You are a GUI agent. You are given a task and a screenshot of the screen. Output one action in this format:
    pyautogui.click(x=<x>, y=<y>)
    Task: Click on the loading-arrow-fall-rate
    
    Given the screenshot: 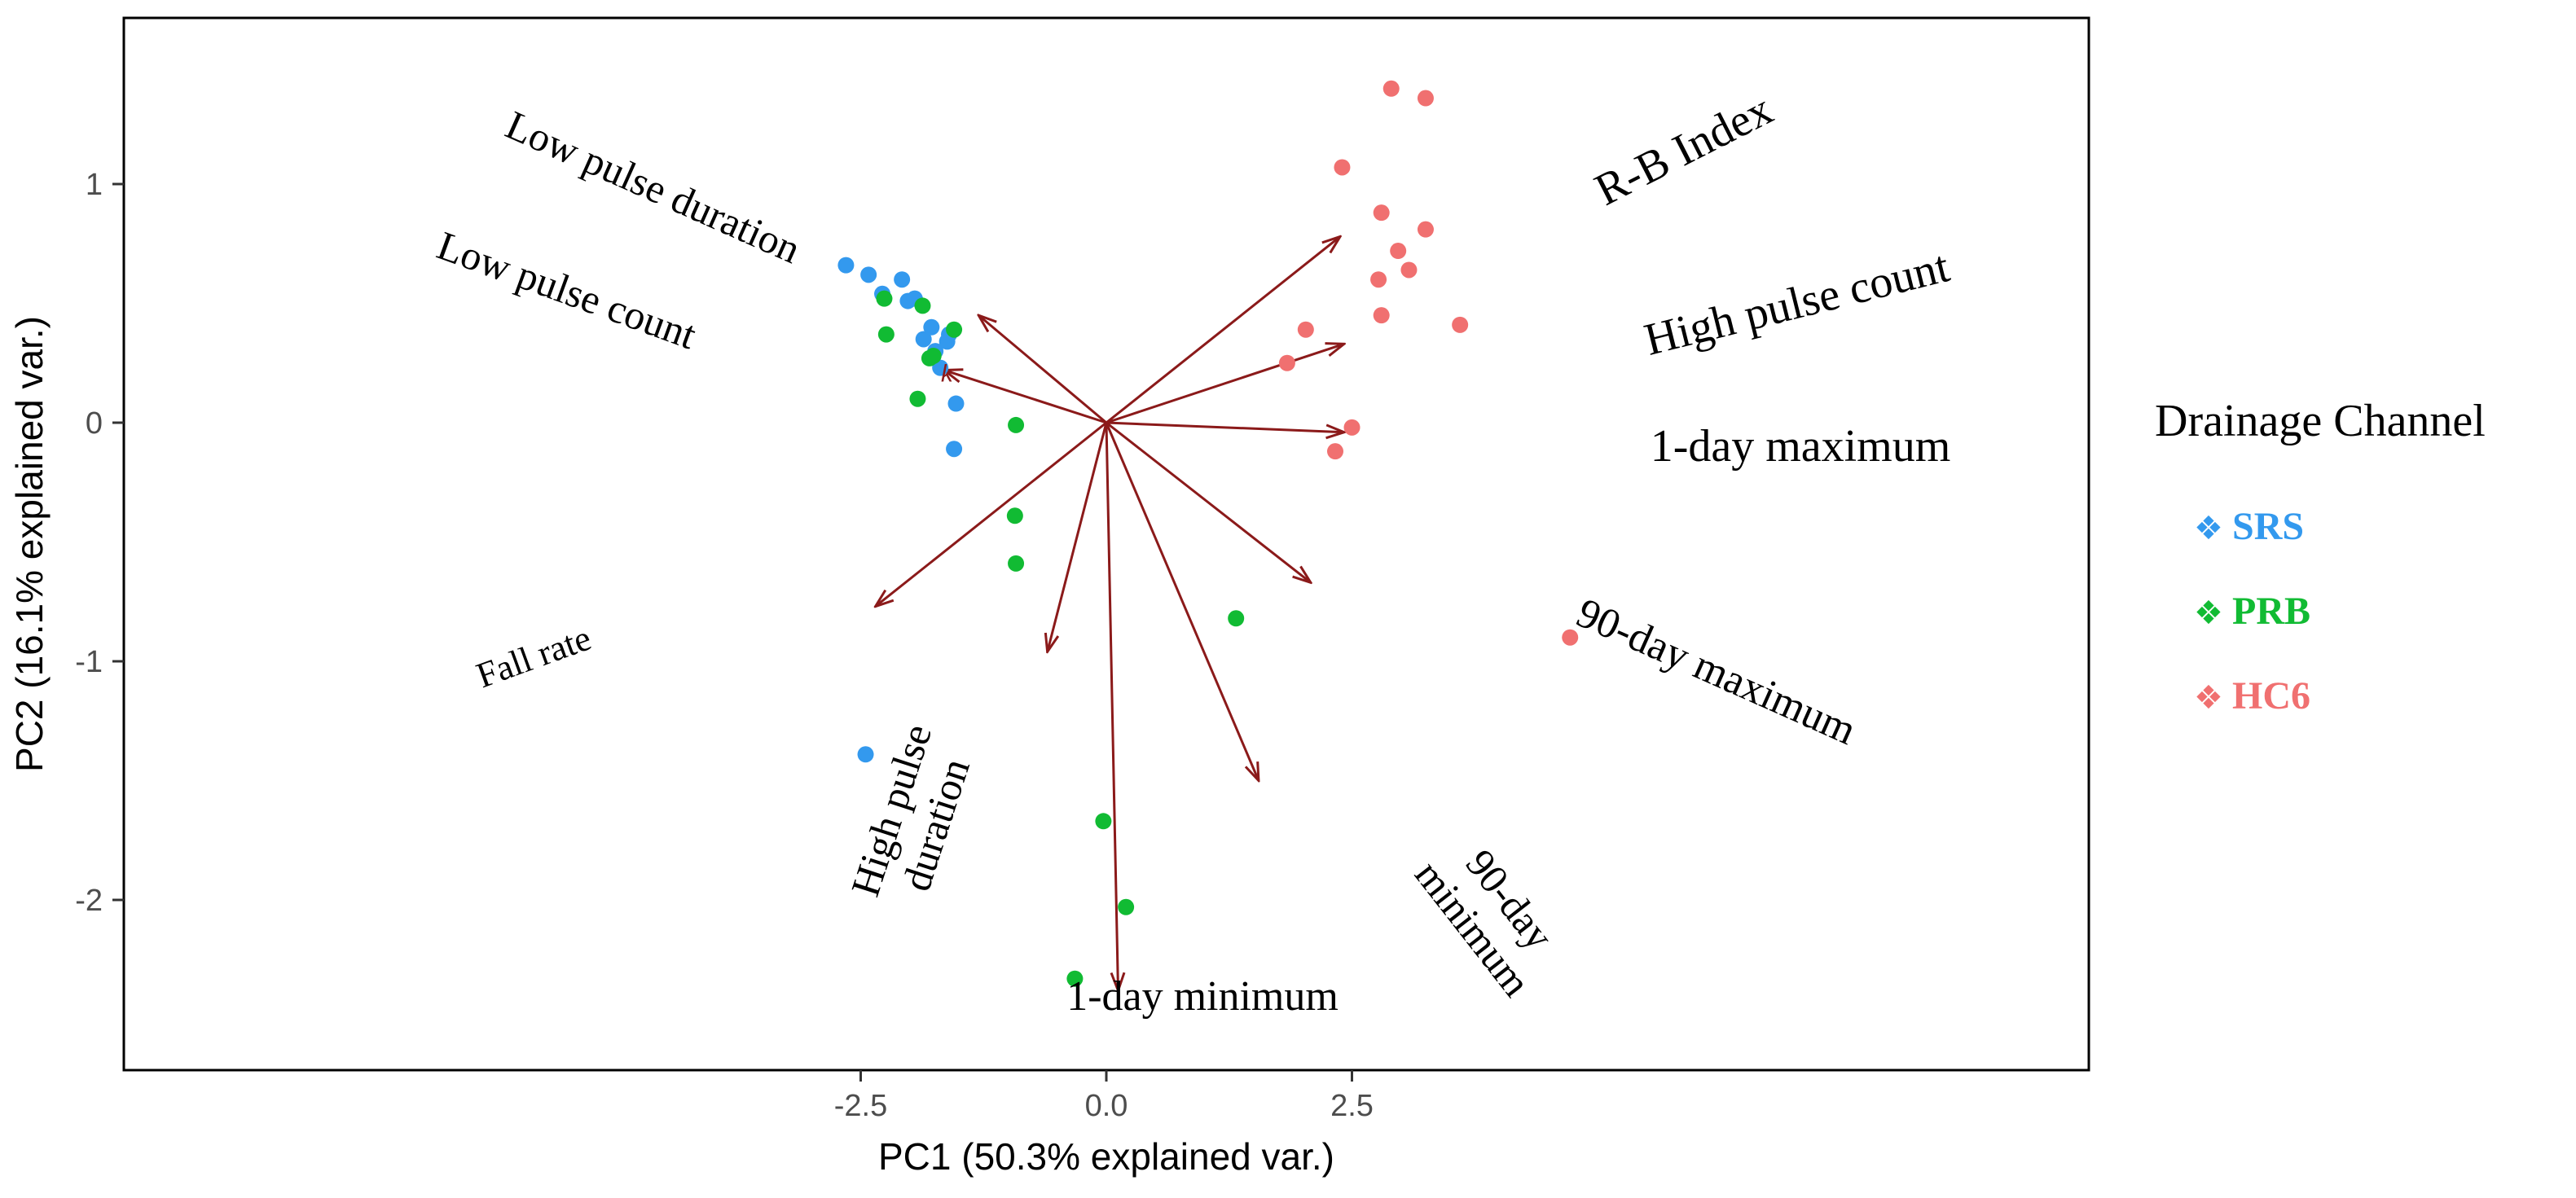 What is the action you would take?
    pyautogui.click(x=991, y=514)
    